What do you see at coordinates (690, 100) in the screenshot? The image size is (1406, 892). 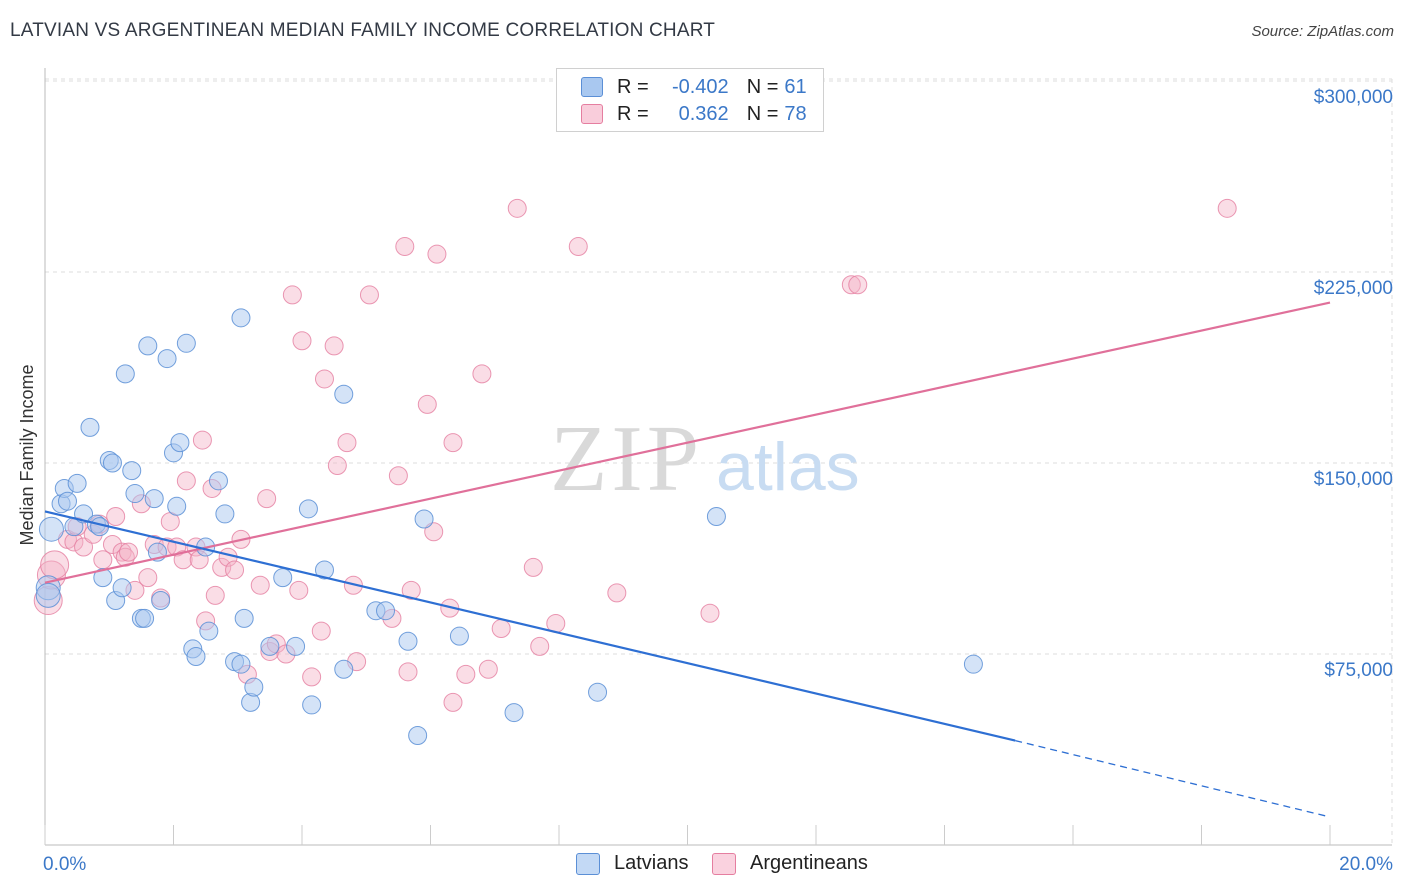 I see `correlation-legend: R = -0.402 N = 61 R = 0.362 N = 78` at bounding box center [690, 100].